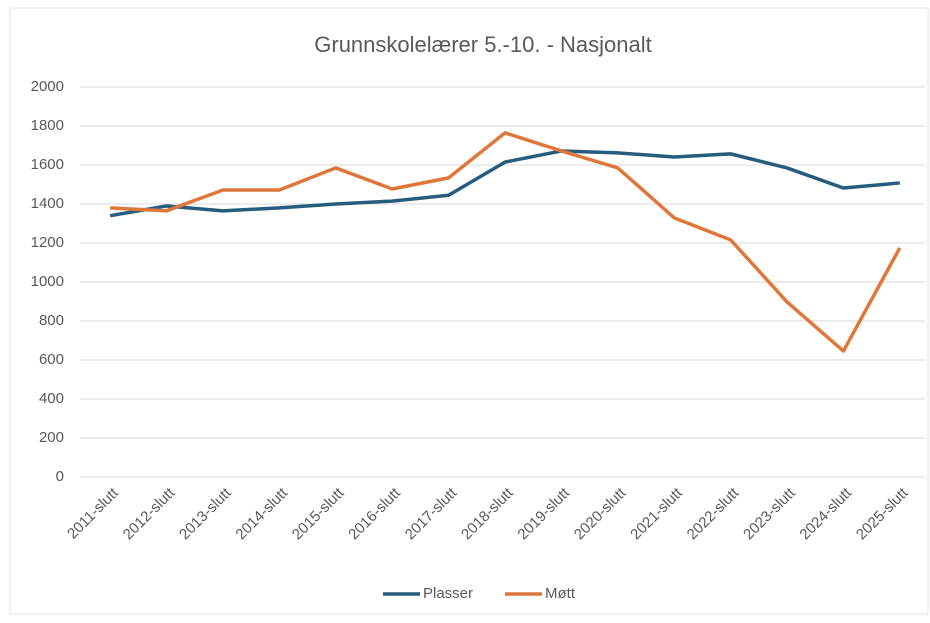 Image resolution: width=930 pixels, height=623 pixels. I want to click on y-tick-label: 1200, so click(47, 242).